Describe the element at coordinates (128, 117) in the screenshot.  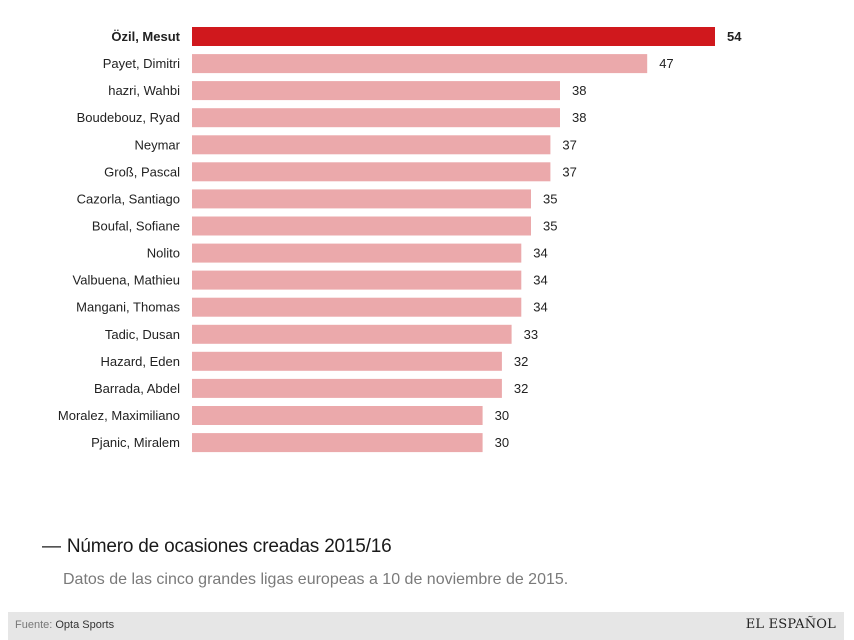
I see `category-label: Boudebouz, Ryad` at that location.